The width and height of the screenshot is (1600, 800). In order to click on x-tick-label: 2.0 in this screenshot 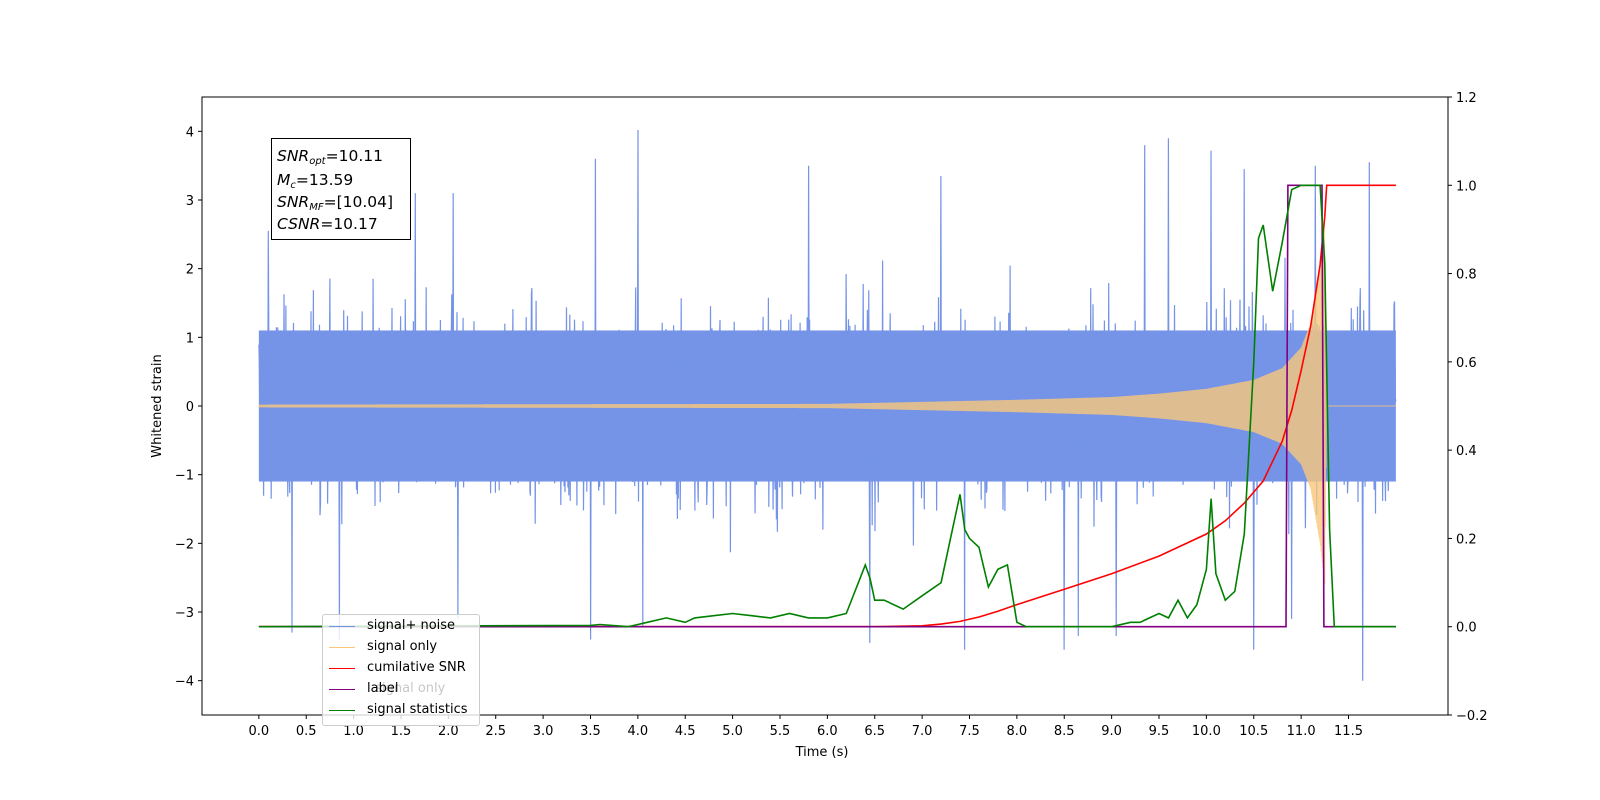, I will do `click(448, 731)`.